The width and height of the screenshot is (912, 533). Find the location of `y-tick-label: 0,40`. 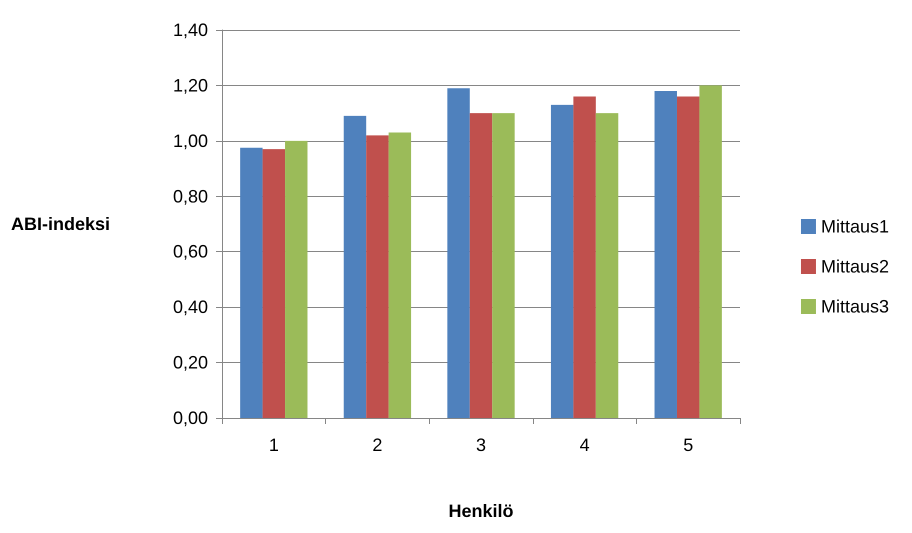

y-tick-label: 0,40 is located at coordinates (190, 307).